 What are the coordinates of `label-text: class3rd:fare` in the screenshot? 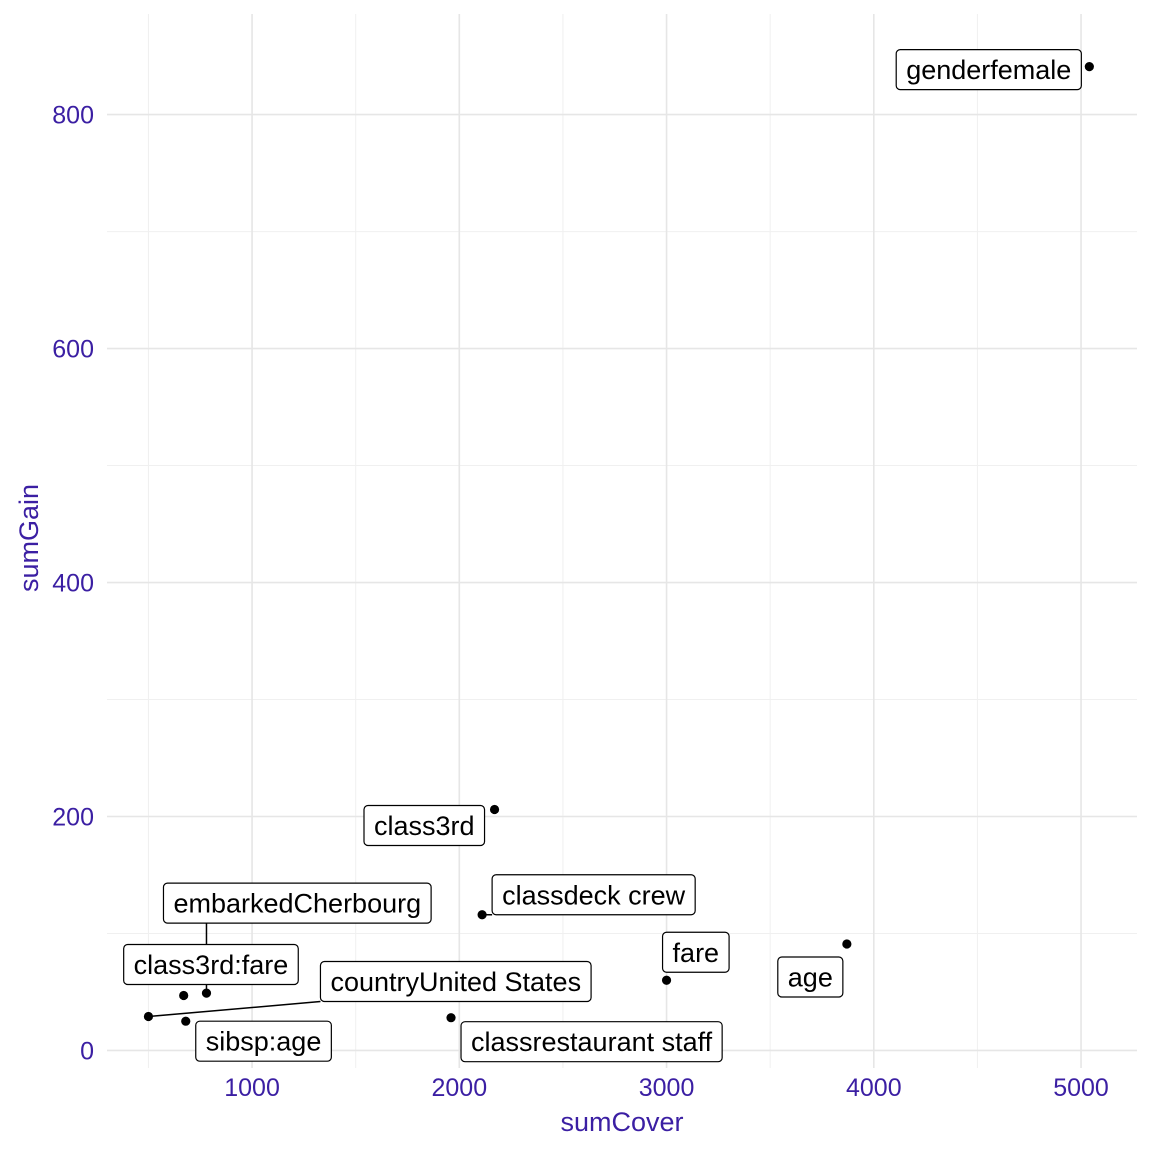 It's located at (211, 965).